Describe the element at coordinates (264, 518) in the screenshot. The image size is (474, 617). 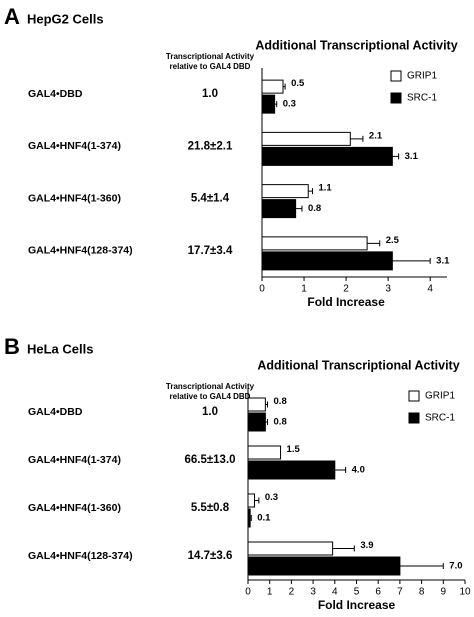
I see `value-label: 0.1` at that location.